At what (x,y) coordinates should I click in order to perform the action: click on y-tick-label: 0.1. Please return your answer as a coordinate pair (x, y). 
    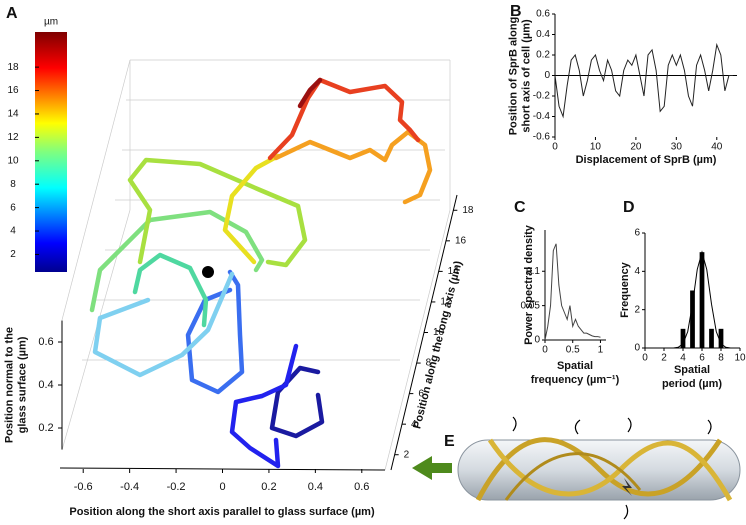
    Looking at the image, I should click on (533, 271).